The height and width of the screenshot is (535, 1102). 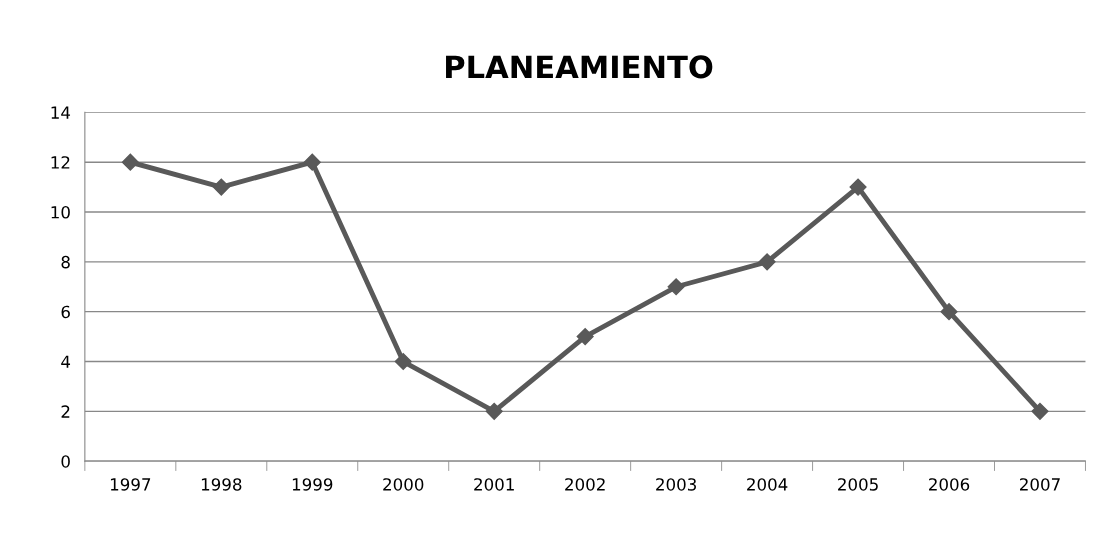 What do you see at coordinates (66, 361) in the screenshot?
I see `y-tick-label: 4` at bounding box center [66, 361].